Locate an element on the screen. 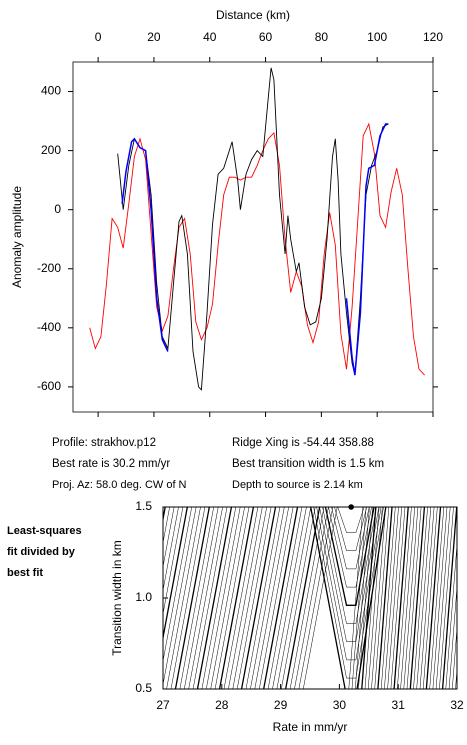  x-tick-label: 30 is located at coordinates (340, 705).